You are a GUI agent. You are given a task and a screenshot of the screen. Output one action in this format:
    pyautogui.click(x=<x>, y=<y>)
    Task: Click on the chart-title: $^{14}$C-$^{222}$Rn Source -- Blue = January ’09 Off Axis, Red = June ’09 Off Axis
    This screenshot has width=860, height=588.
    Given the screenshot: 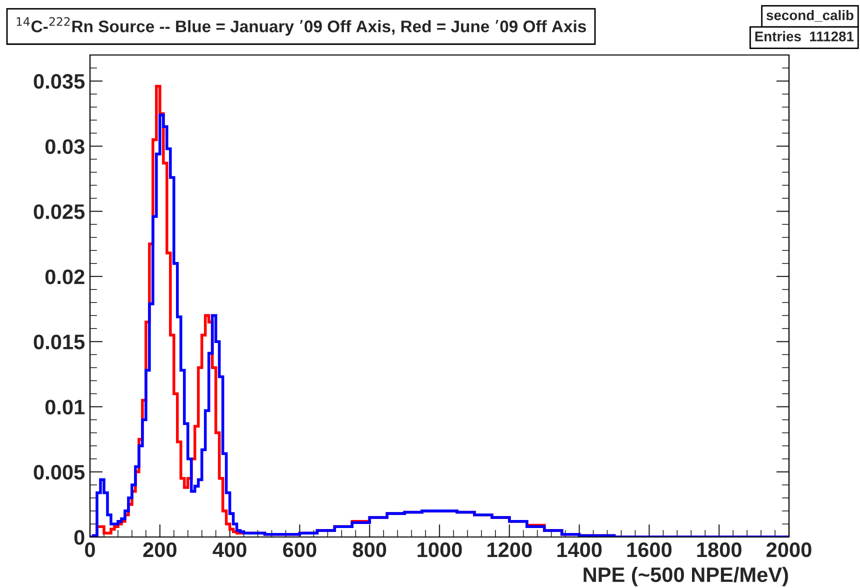 What is the action you would take?
    pyautogui.click(x=301, y=26)
    